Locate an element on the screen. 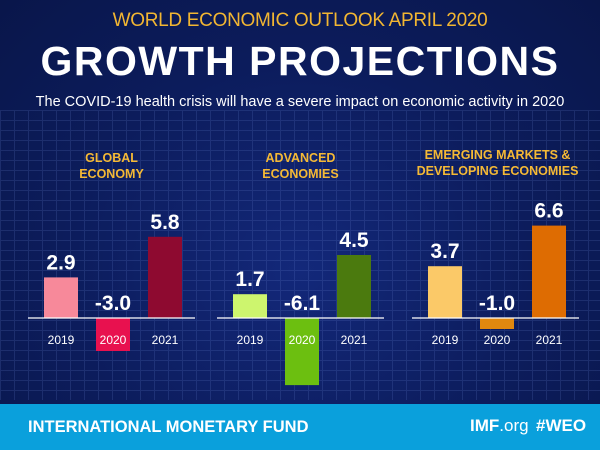 This screenshot has height=450, width=600. group-title-emerging: EMERGING MARKETS & DEVELOPING ECONOMIES is located at coordinates (497, 163).